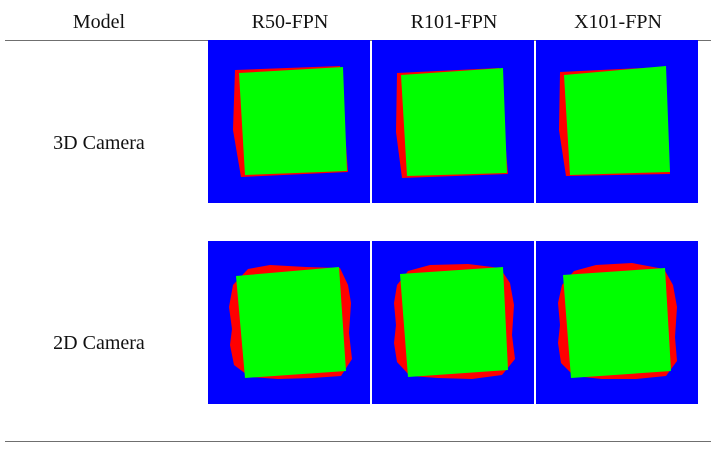 This screenshot has height=449, width=716. I want to click on result-image-2d-r101, so click(453, 322).